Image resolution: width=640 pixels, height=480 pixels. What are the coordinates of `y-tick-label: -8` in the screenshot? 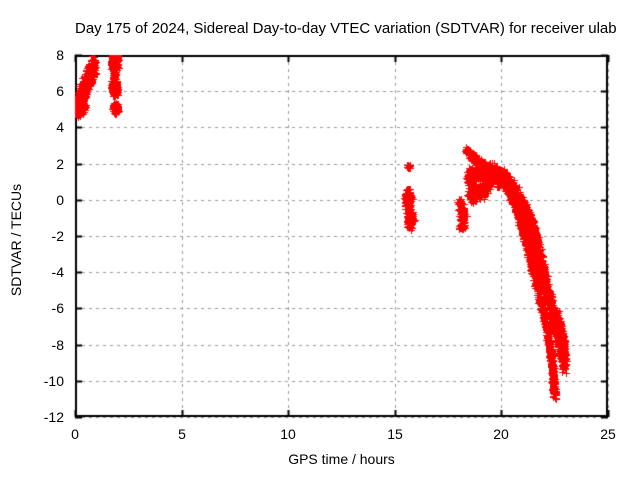 It's located at (57, 345).